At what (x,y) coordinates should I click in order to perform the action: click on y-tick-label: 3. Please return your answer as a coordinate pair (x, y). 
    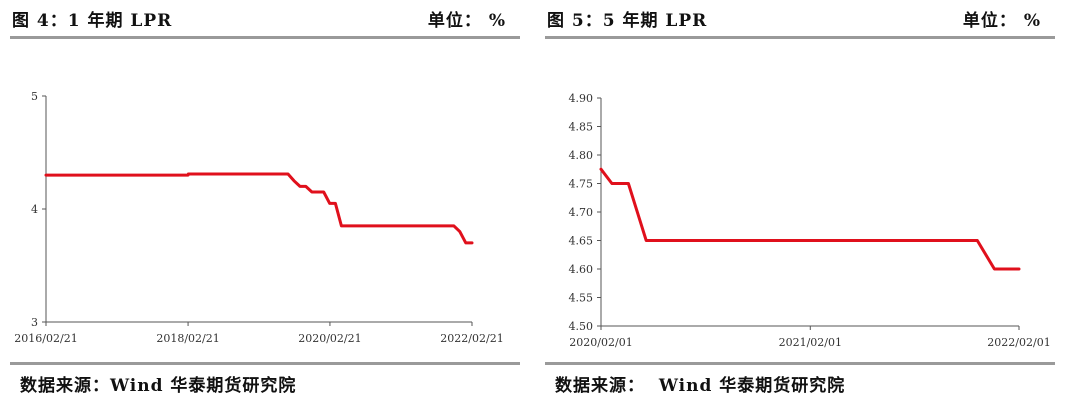
    Looking at the image, I should click on (34, 322).